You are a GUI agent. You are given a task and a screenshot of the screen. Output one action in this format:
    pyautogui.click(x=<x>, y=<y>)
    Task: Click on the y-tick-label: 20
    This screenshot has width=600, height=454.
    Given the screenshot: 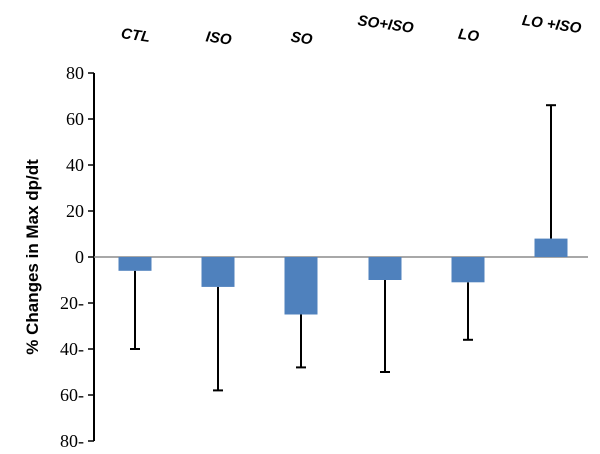 What is the action you would take?
    pyautogui.click(x=75, y=211)
    